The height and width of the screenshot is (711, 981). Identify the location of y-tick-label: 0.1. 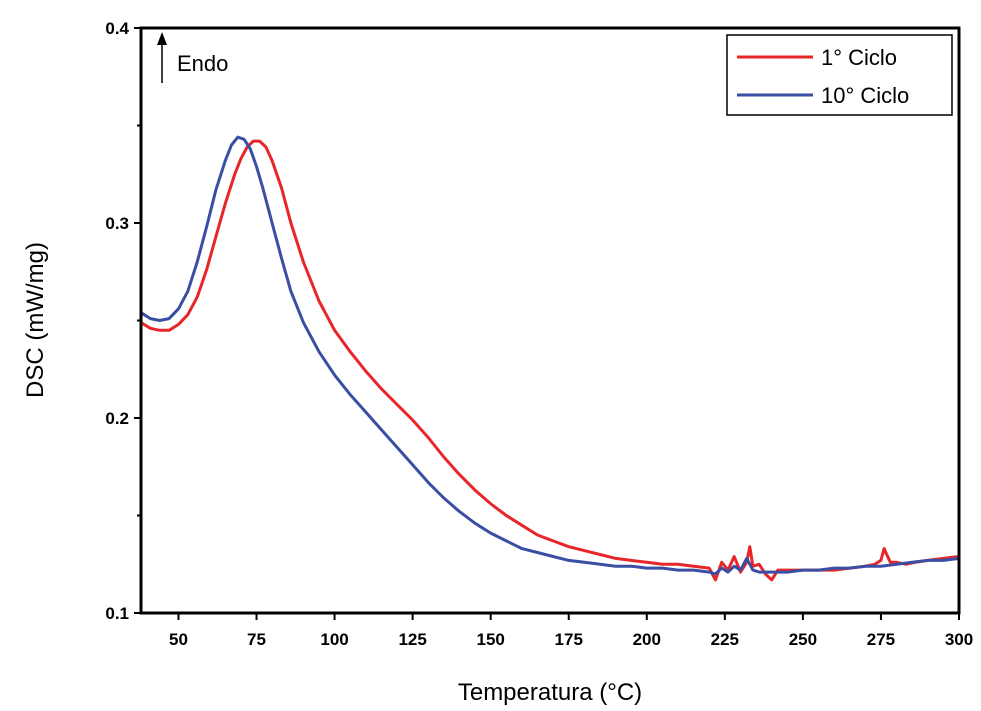
(117, 613).